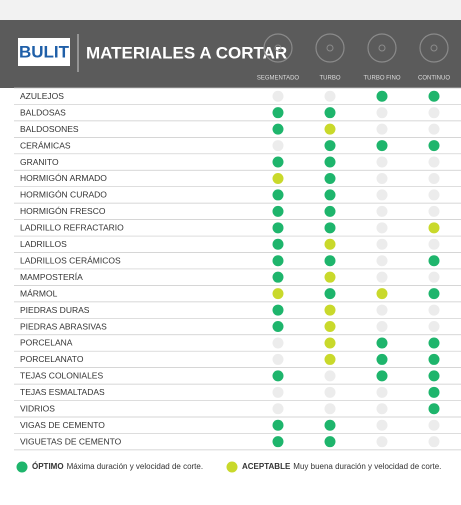  Describe the element at coordinates (63, 211) in the screenshot. I see `row-label: HORMIGÓN FRESCO` at that location.